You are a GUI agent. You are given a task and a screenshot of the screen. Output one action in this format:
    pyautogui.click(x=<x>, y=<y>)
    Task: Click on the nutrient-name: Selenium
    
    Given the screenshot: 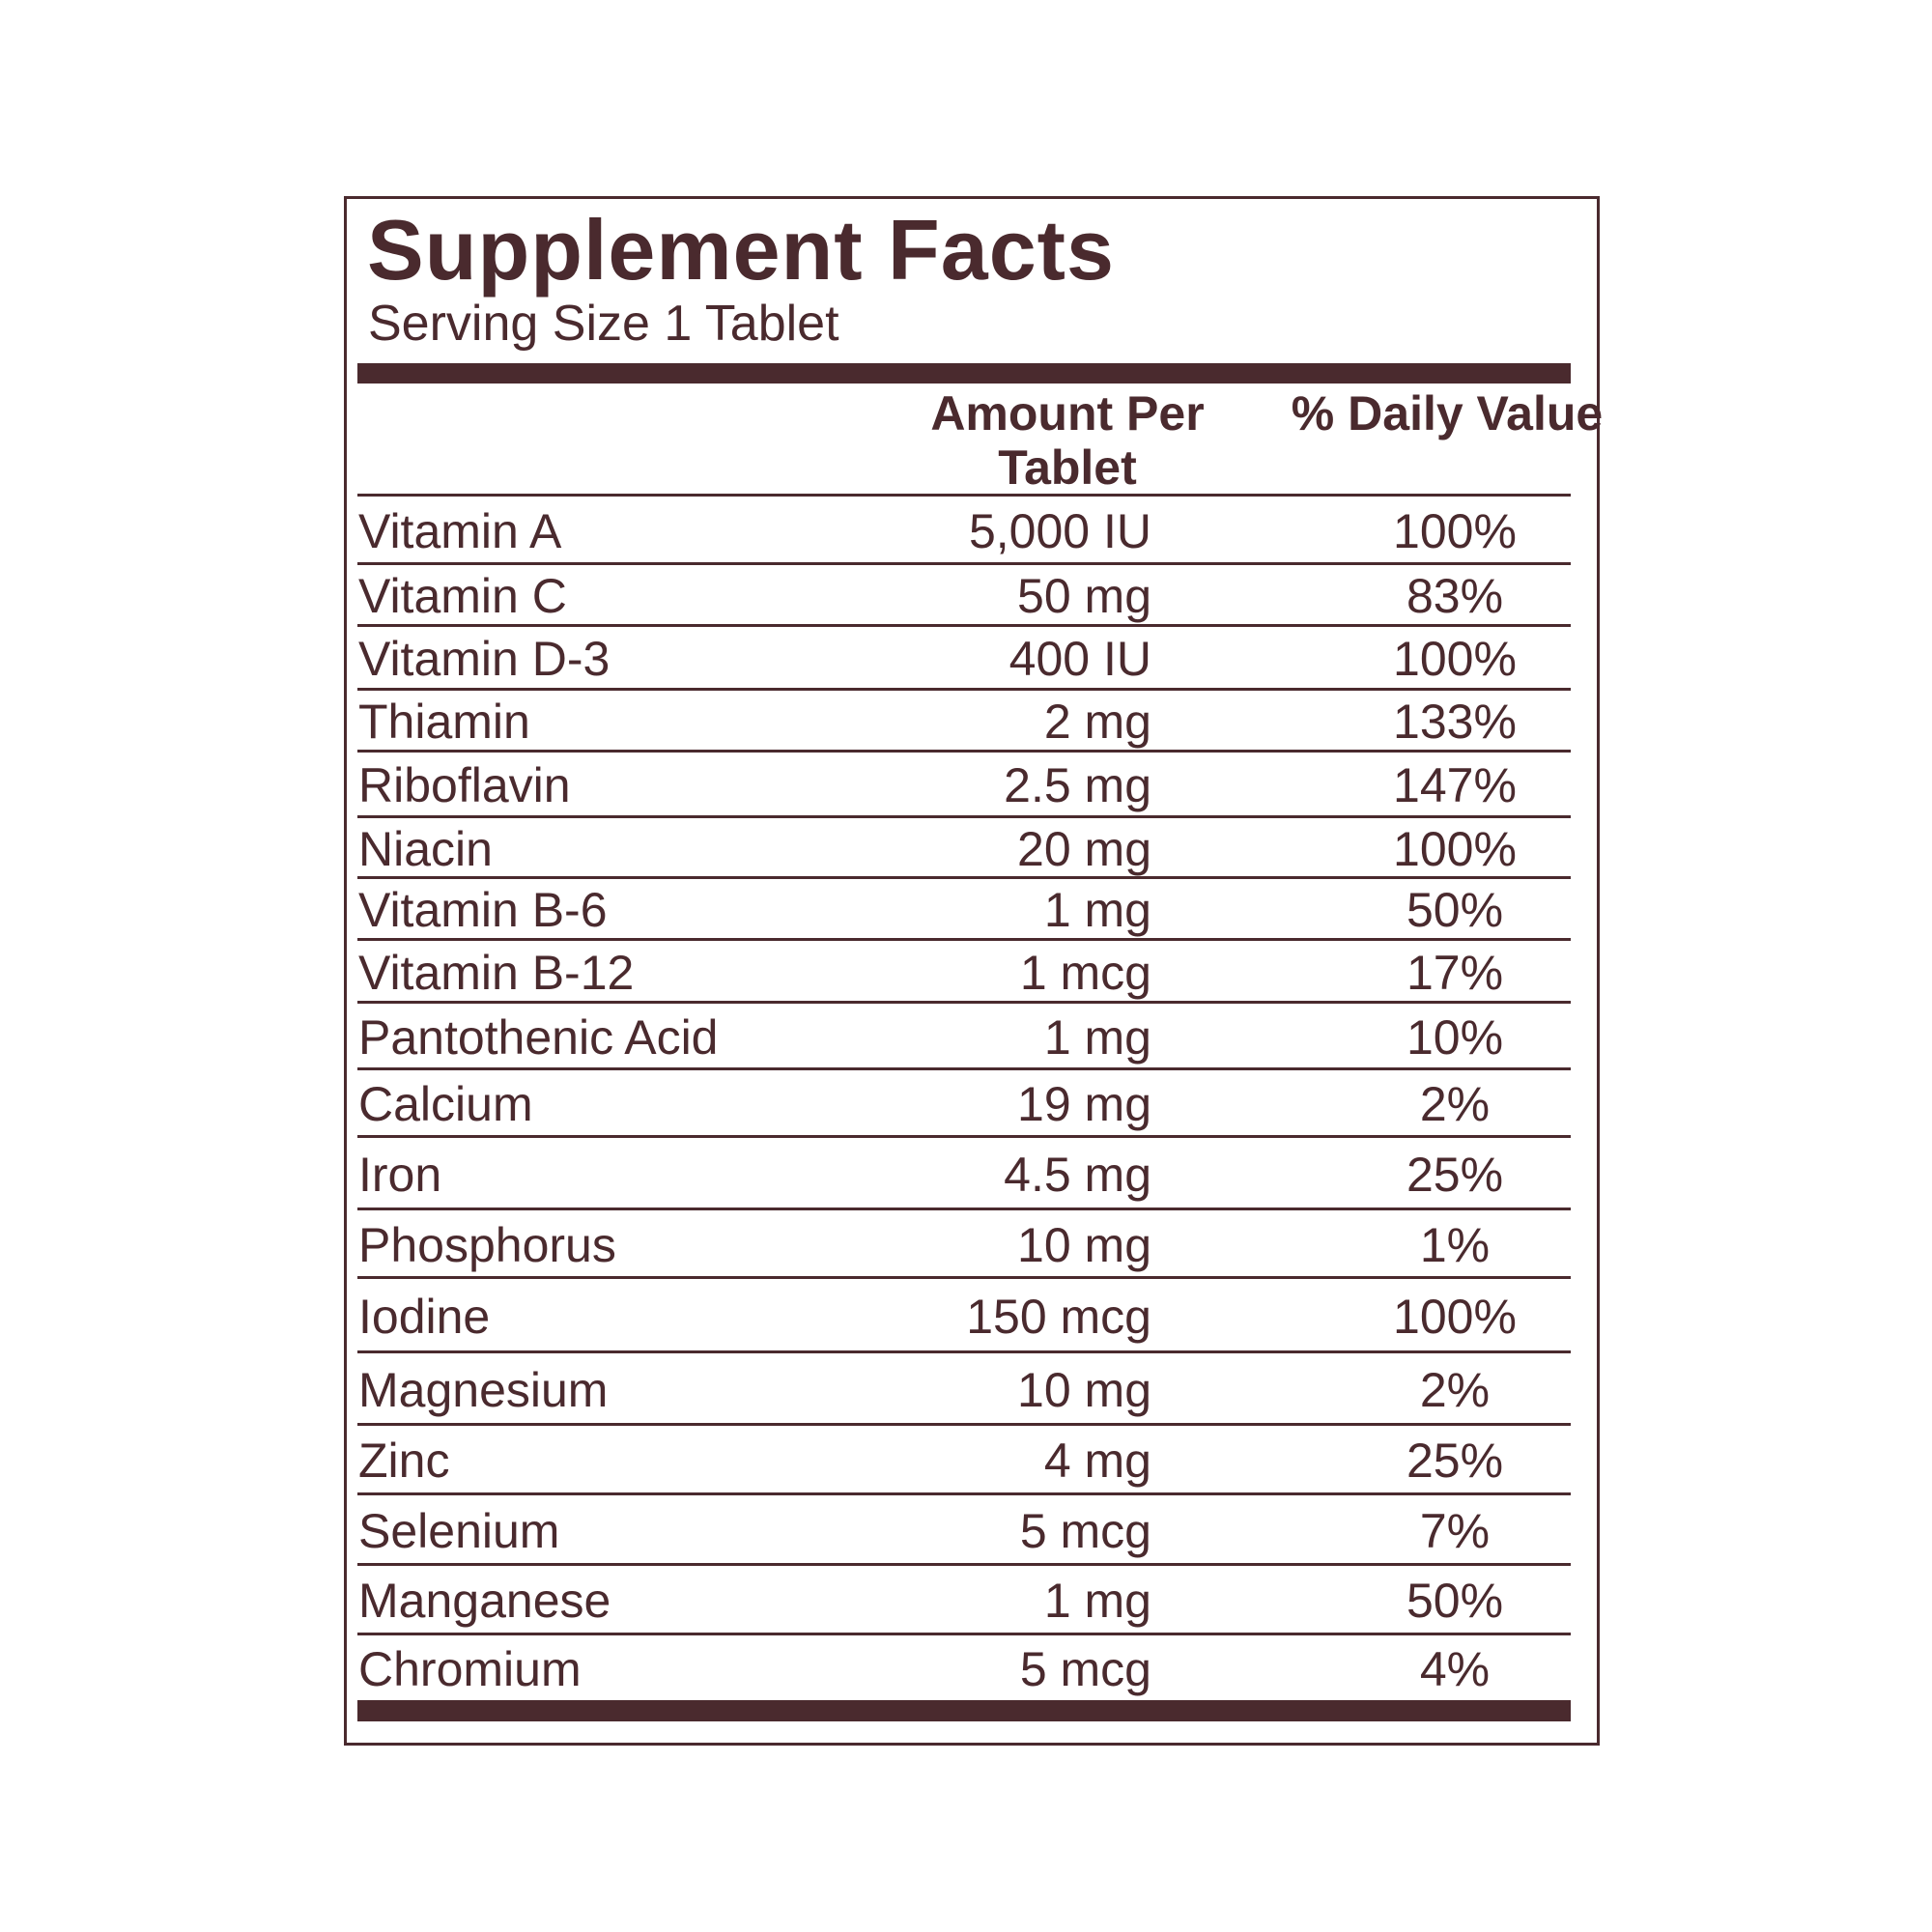 What is the action you would take?
    pyautogui.click(x=459, y=1530)
    